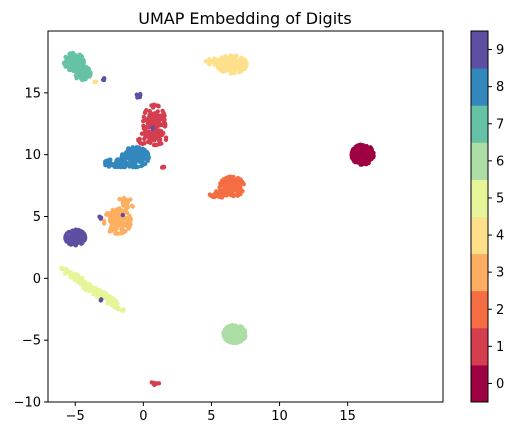  What do you see at coordinates (31, 248) in the screenshot?
I see `y-axis: −10 −5 0 5 10 15` at bounding box center [31, 248].